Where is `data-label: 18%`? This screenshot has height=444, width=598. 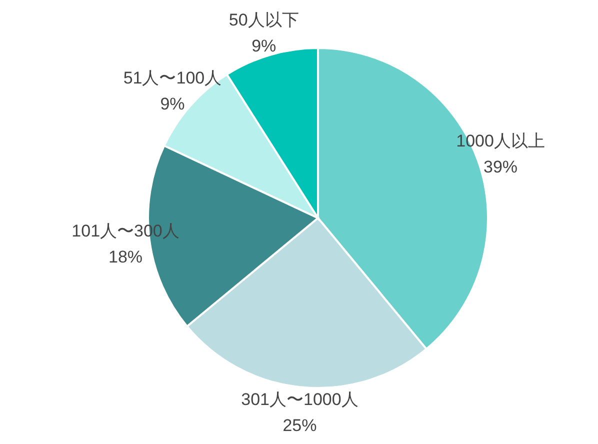
data-label: 18% is located at coordinates (125, 256).